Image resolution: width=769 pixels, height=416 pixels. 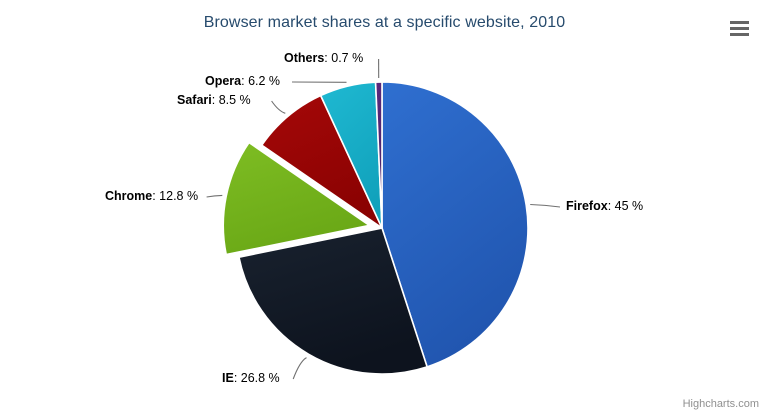 What do you see at coordinates (214, 196) in the screenshot?
I see `connector-chrome` at bounding box center [214, 196].